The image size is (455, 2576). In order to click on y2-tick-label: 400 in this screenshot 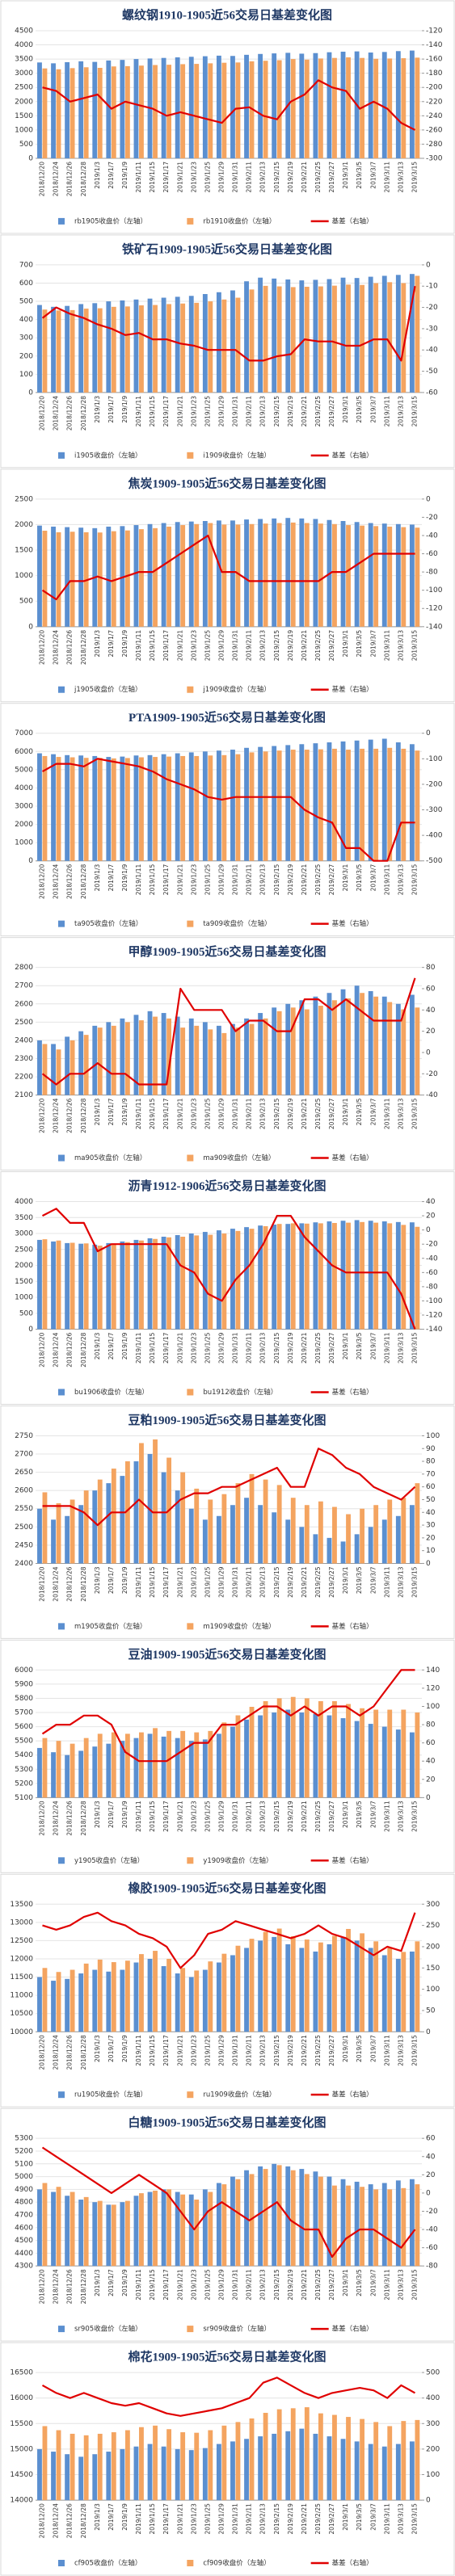, I will do `click(433, 2398)`.